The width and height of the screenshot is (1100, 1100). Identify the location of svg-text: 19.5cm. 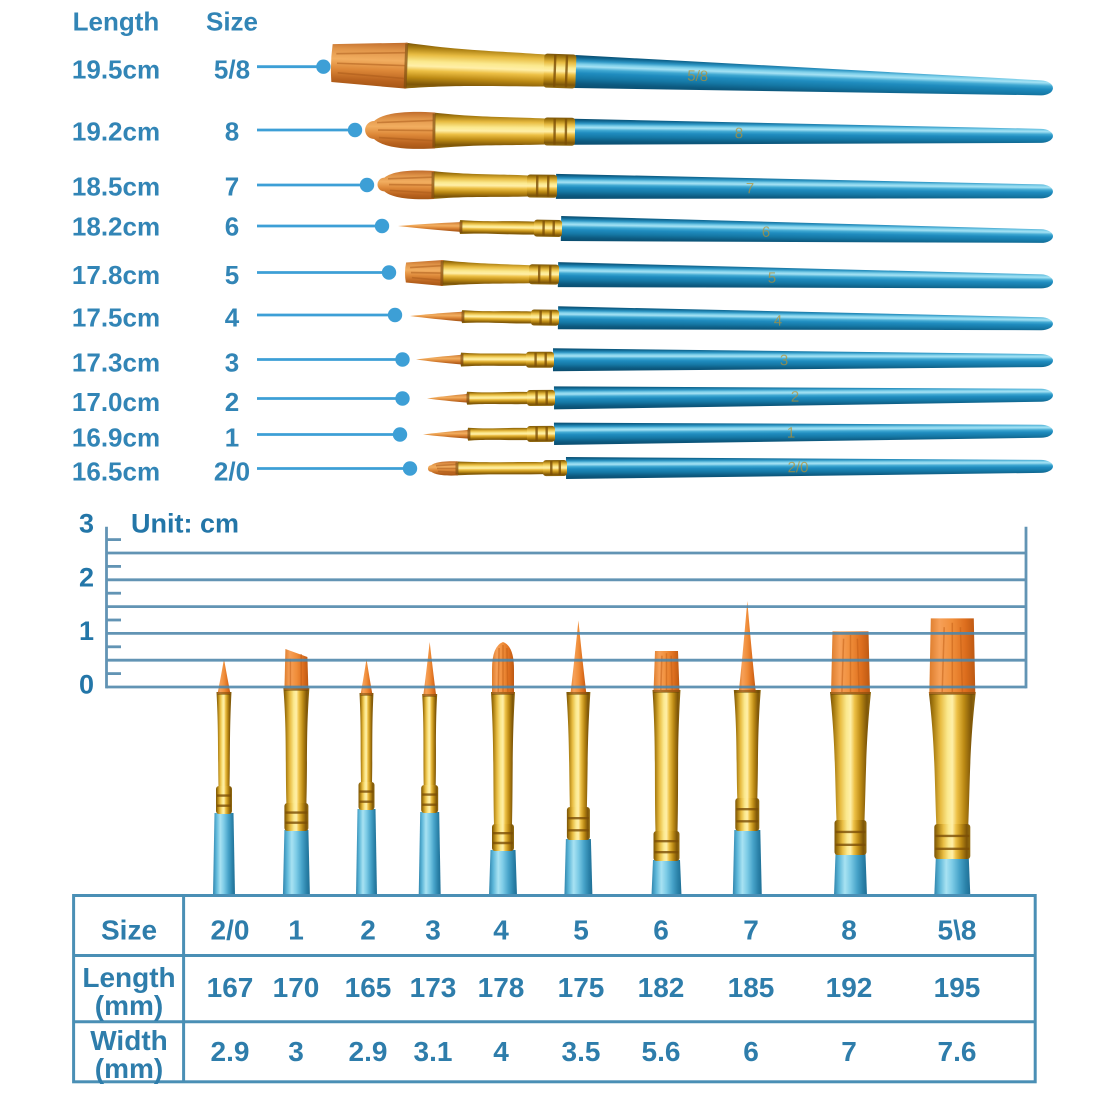
(116, 70).